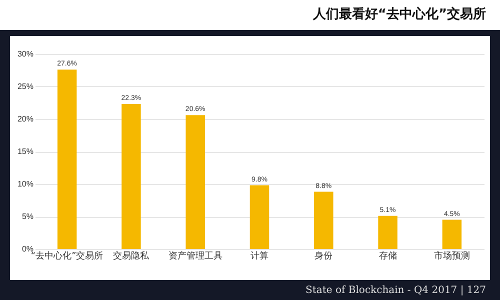 This screenshot has height=300, width=500. Describe the element at coordinates (25, 54) in the screenshot. I see `y-tick-label: 30%` at that location.